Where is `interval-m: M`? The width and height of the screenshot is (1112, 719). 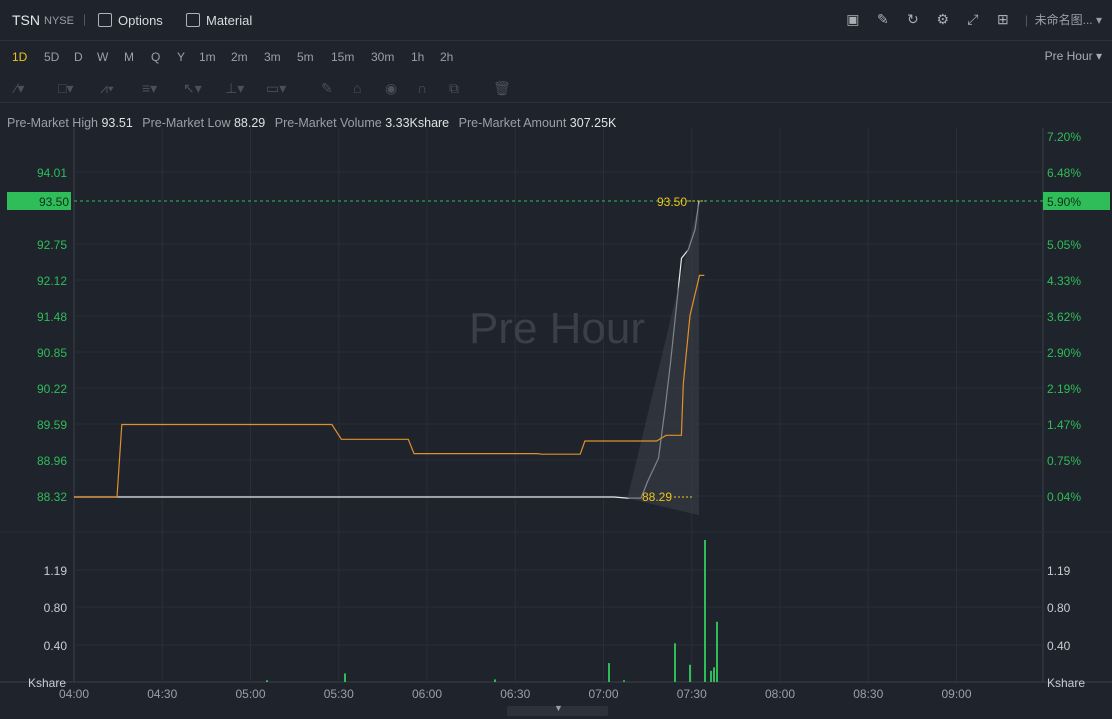
interval-m: M is located at coordinates (129, 57).